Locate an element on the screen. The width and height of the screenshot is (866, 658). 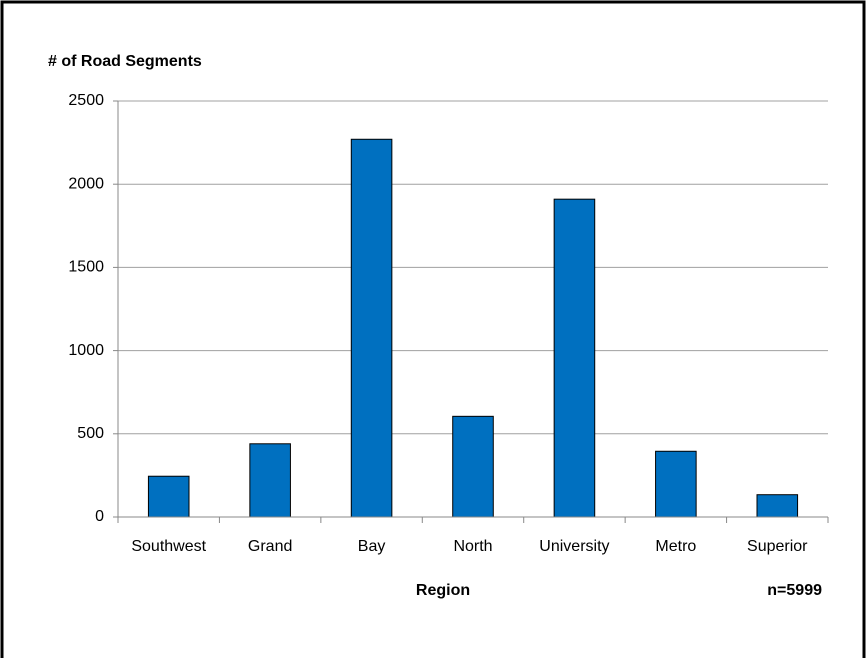
y-tick-label: 1500 is located at coordinates (86, 267).